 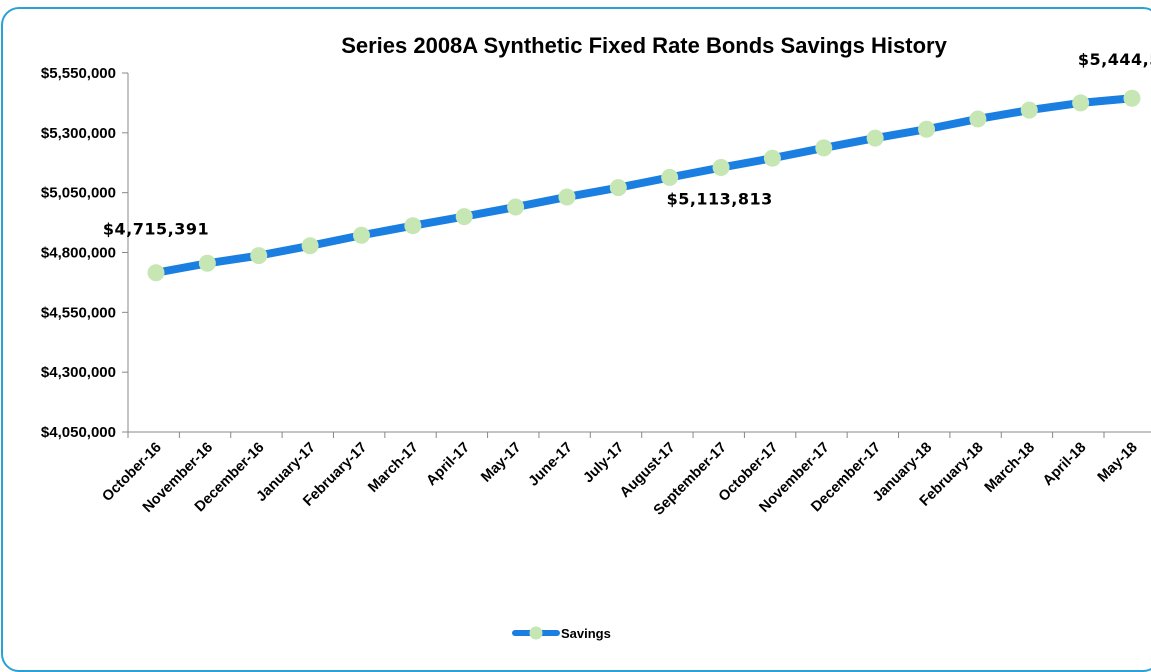 I want to click on data-label: $4,715,391, so click(x=156, y=229).